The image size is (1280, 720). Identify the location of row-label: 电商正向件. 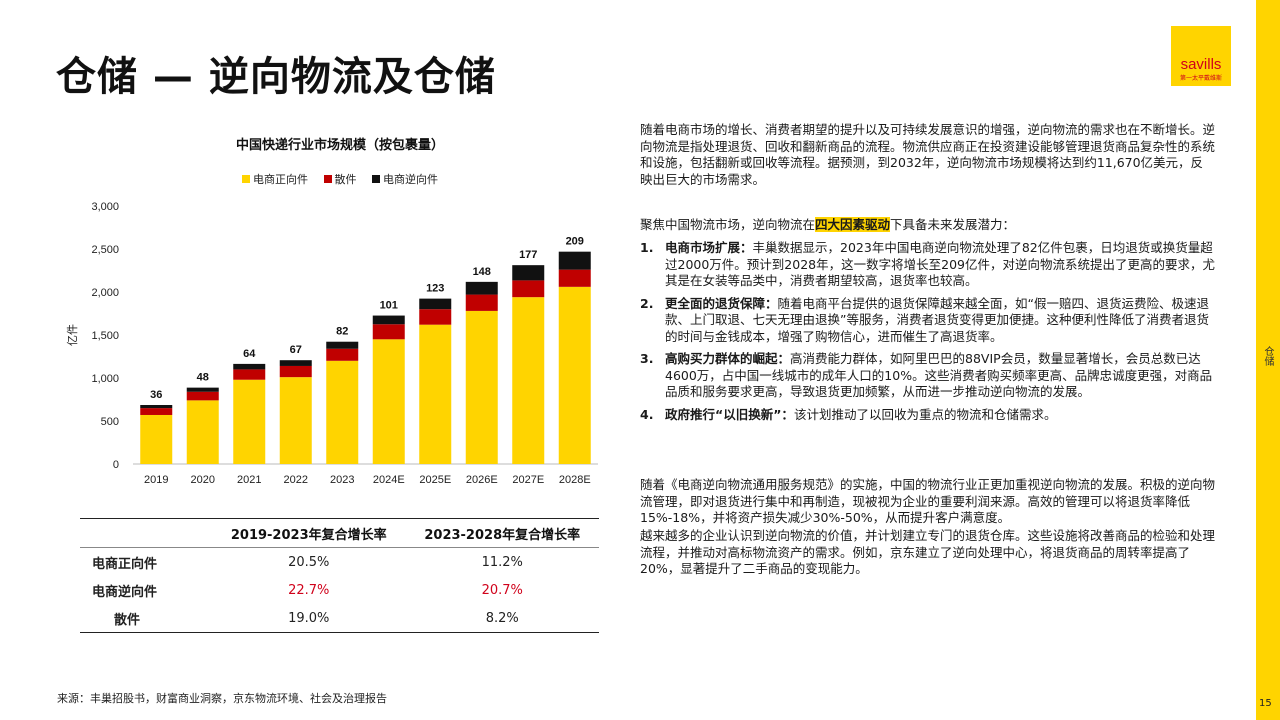
(125, 564).